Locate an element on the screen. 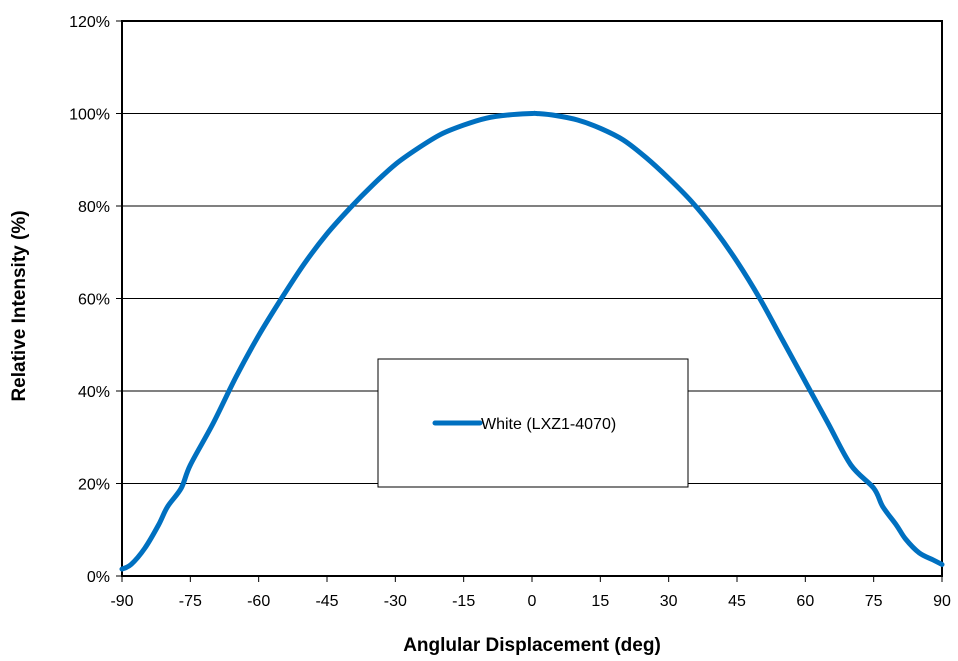 This screenshot has height=661, width=958. x-tick-label: 75 is located at coordinates (874, 601).